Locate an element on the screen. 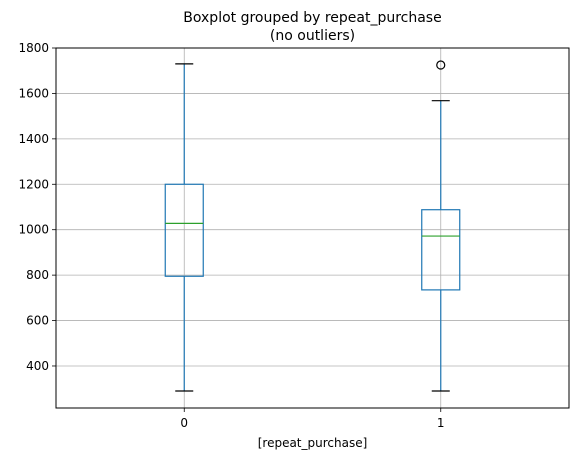 The image size is (577, 461). x-tick-label: 1 is located at coordinates (441, 423).